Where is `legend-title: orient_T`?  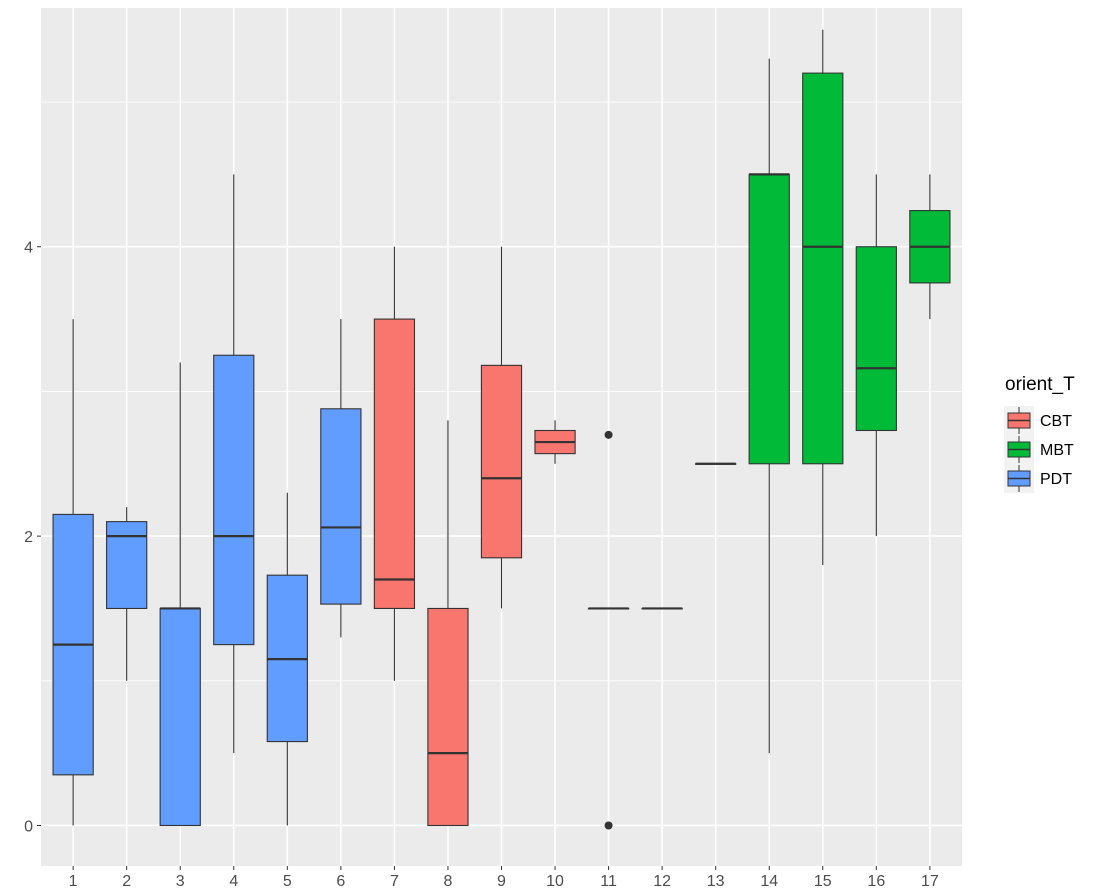
legend-title: orient_T is located at coordinates (1040, 384).